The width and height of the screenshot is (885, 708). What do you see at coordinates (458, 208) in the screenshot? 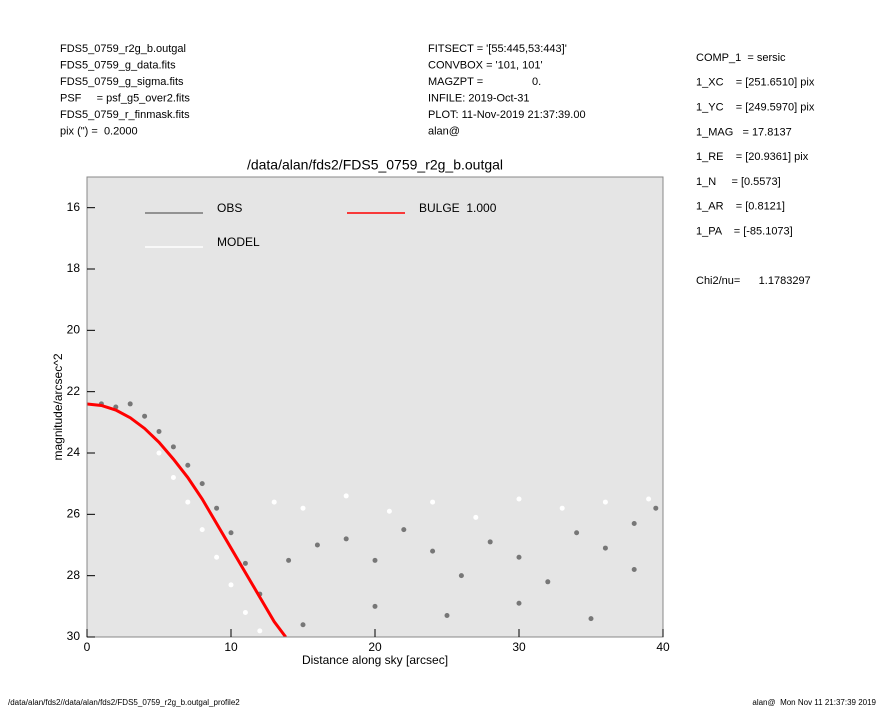
I see `legend-label: BULGE 1.000` at bounding box center [458, 208].